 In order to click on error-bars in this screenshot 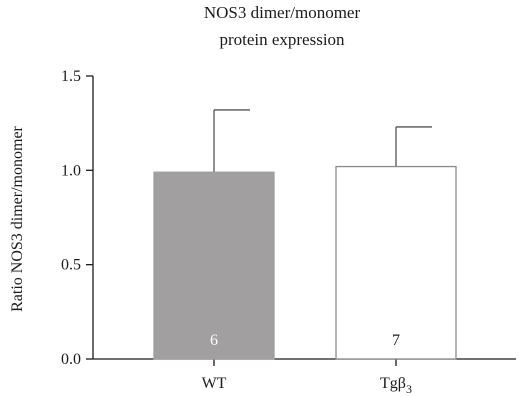, I will do `click(322, 141)`.